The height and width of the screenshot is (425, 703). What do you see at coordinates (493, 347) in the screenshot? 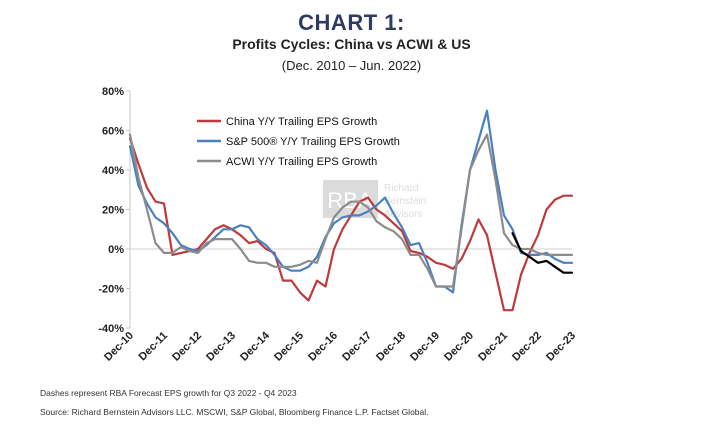
I see `x-tick-label: Dec-21` at bounding box center [493, 347].